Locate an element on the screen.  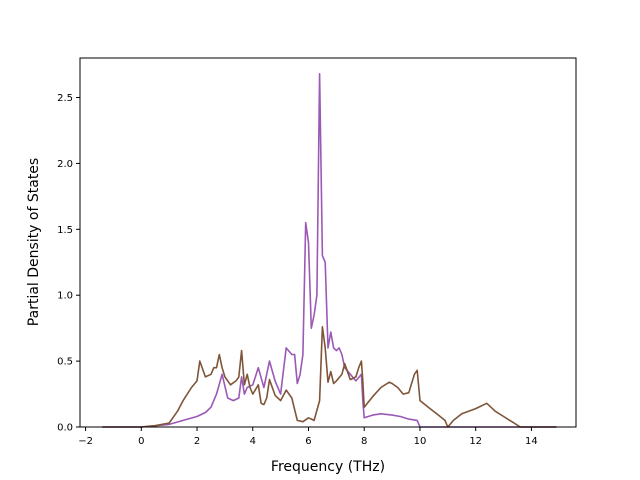
y-axis-label: Partial Density of States is located at coordinates (34, 242).